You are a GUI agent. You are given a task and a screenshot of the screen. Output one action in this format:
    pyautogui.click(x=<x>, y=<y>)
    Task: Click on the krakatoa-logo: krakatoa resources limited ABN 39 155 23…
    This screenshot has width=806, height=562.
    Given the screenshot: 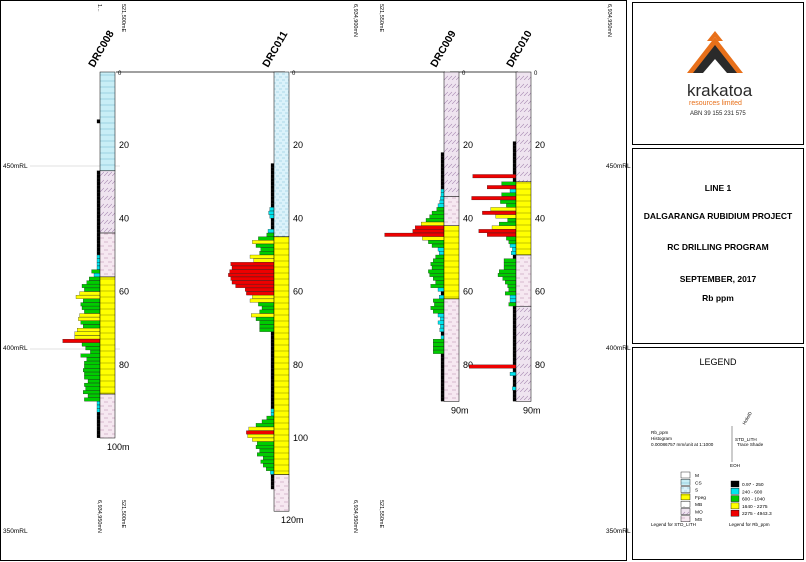 What is the action you would take?
    pyautogui.click(x=720, y=74)
    